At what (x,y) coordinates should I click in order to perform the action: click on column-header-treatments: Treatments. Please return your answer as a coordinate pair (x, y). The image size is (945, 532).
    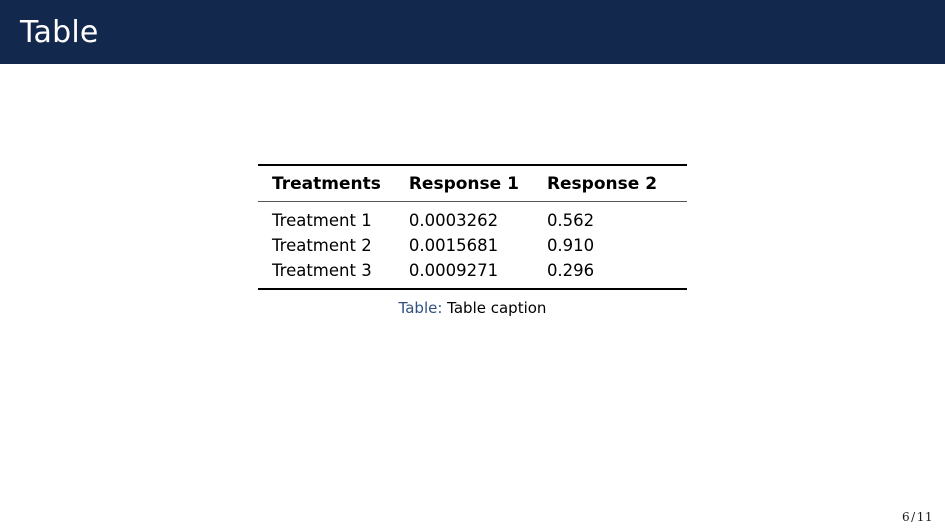
    Looking at the image, I should click on (326, 183).